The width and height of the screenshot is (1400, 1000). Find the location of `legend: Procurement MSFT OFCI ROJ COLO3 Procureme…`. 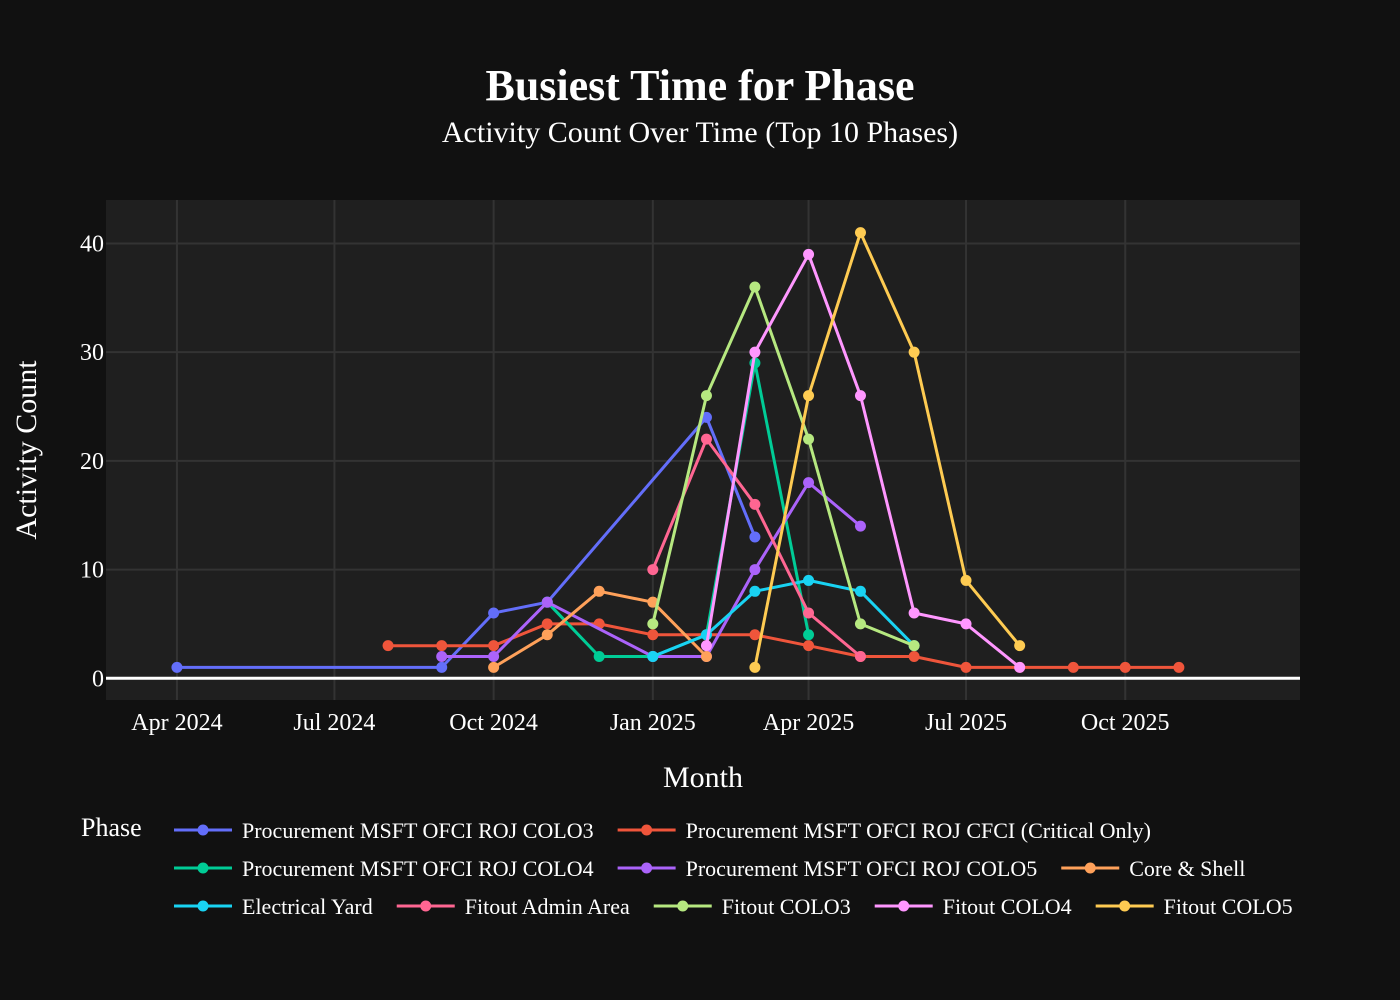

legend: Procurement MSFT OFCI ROJ COLO3 Procureme… is located at coordinates (733, 868).